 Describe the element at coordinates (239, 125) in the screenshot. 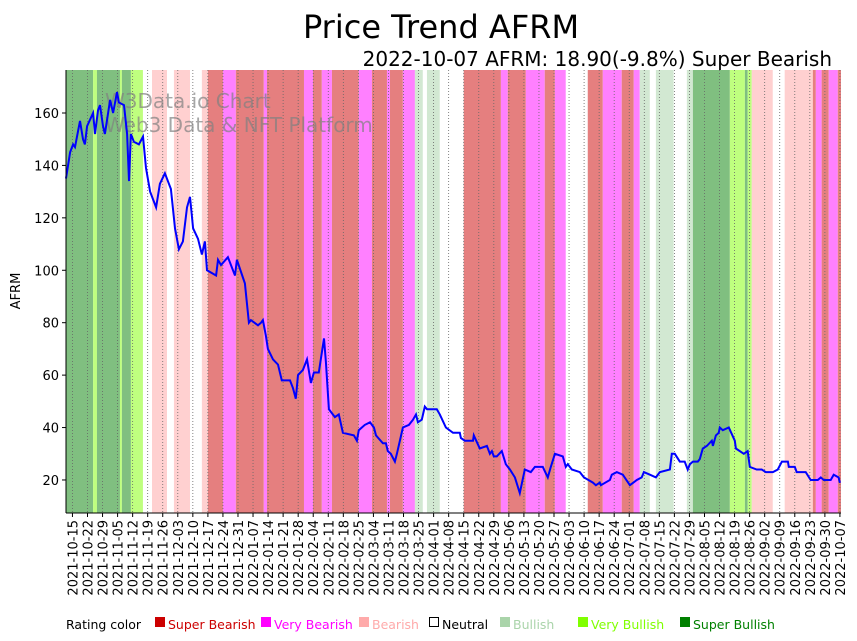

I see `watermark-line-2: Web3 Data & NFT Platform` at that location.